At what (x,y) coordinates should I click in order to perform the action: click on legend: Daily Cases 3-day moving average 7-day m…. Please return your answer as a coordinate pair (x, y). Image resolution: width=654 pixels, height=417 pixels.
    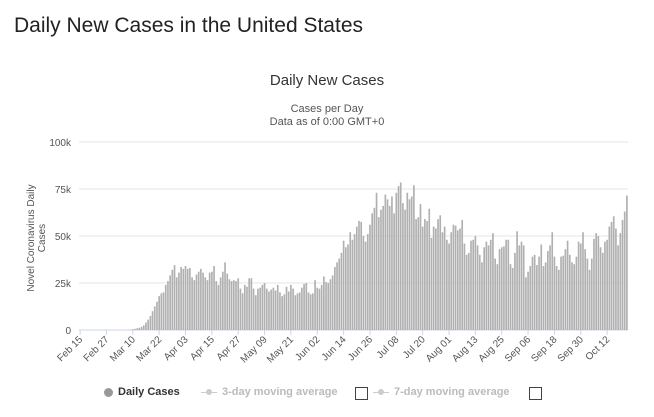
    Looking at the image, I should click on (327, 394).